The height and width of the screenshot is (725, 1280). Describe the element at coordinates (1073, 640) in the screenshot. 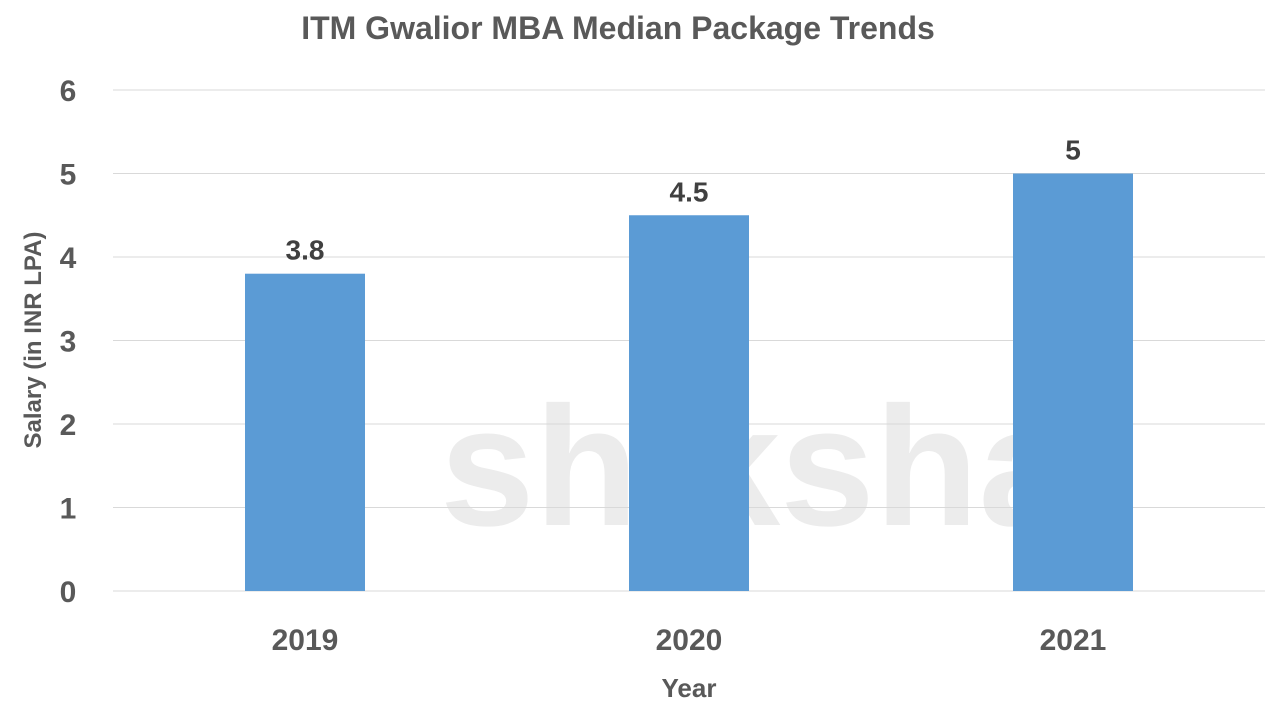

I see `x-tick-label: 2021` at that location.